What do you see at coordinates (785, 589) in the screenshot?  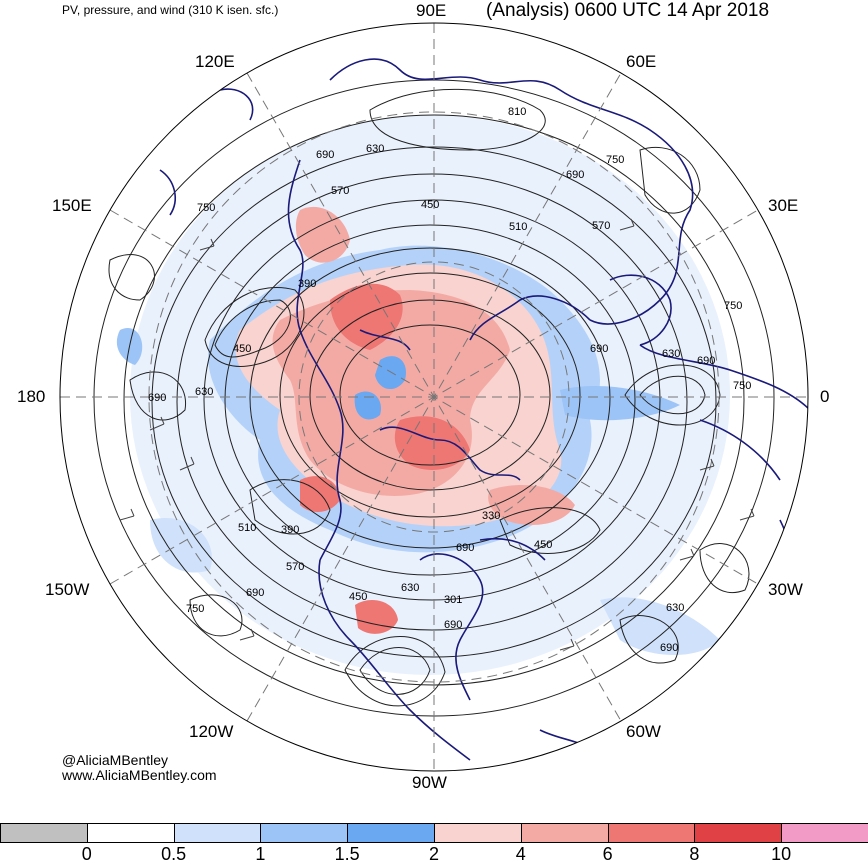 I see `lon-label-30w: 30W` at bounding box center [785, 589].